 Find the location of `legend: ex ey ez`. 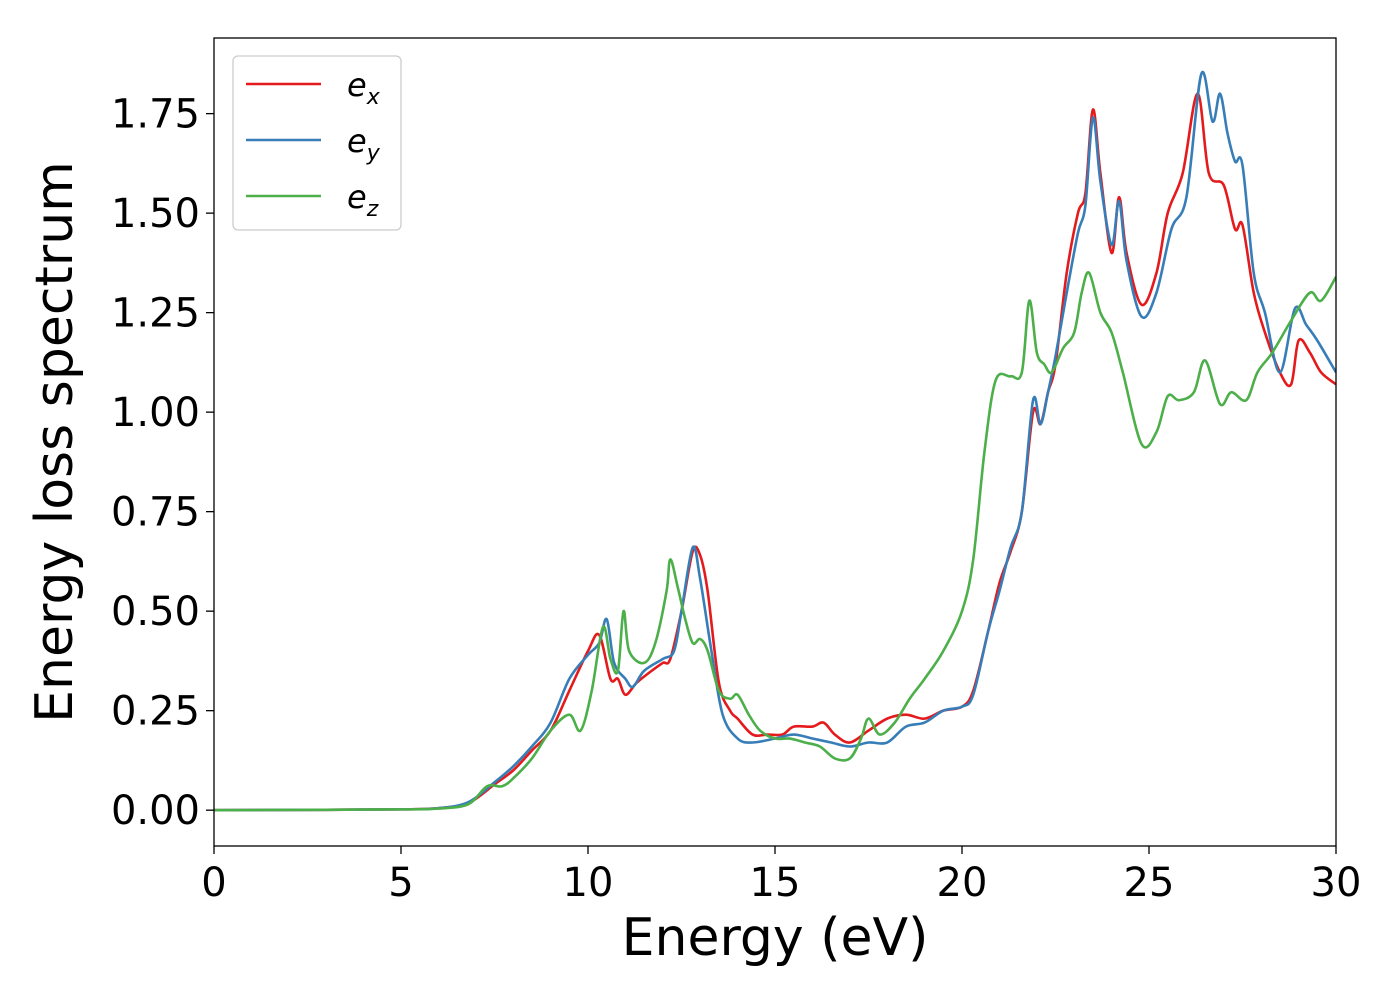

legend: ex ey ez is located at coordinates (317, 143).